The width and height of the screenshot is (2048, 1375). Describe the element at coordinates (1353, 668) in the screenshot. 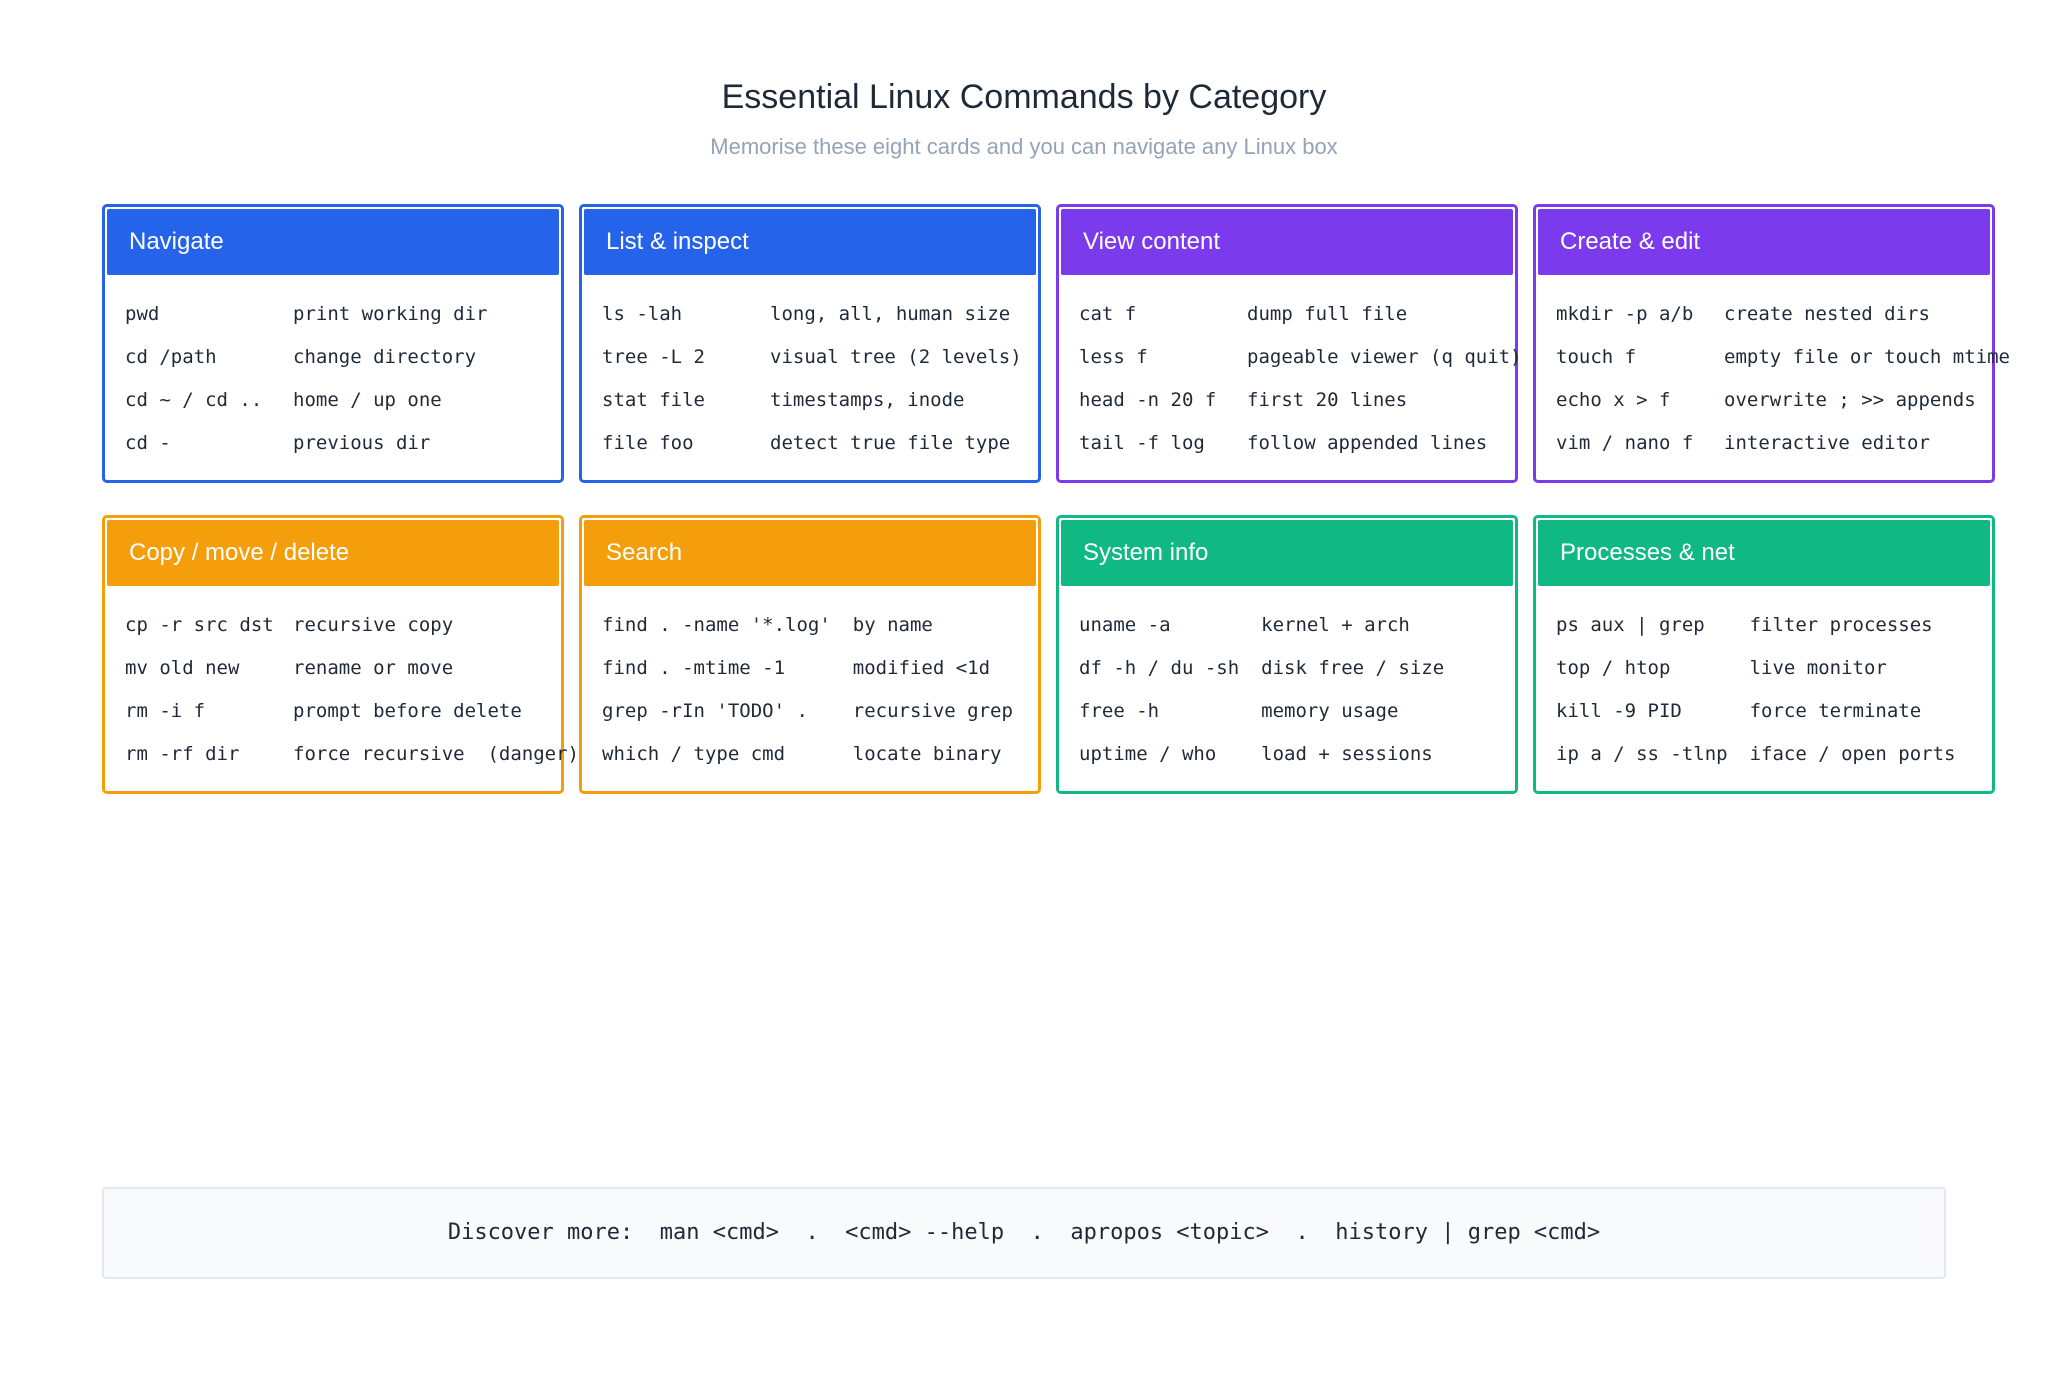

I see `command-description: disk free / size` at that location.